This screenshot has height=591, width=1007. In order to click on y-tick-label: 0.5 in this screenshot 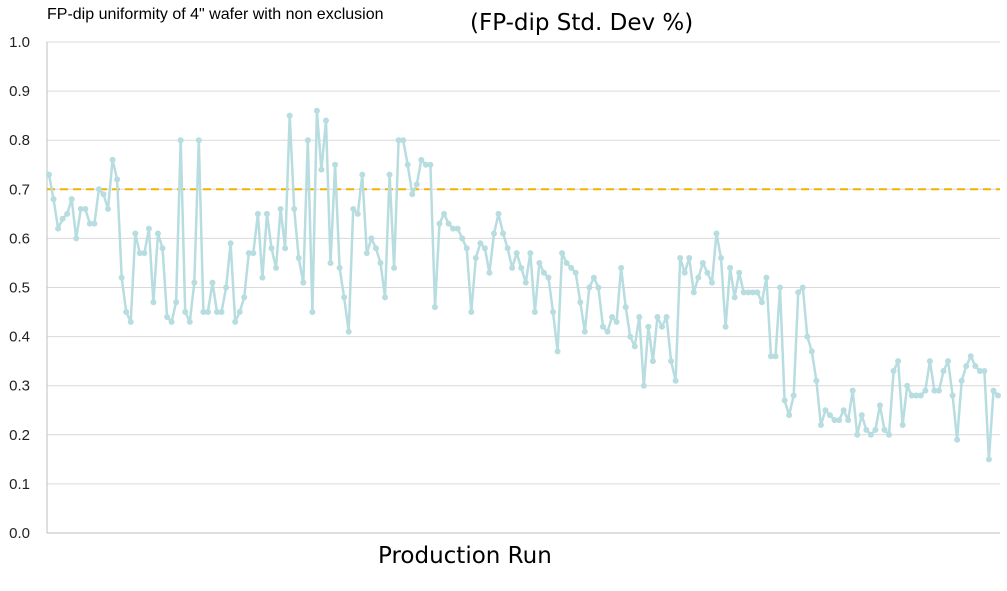, I will do `click(19, 288)`.